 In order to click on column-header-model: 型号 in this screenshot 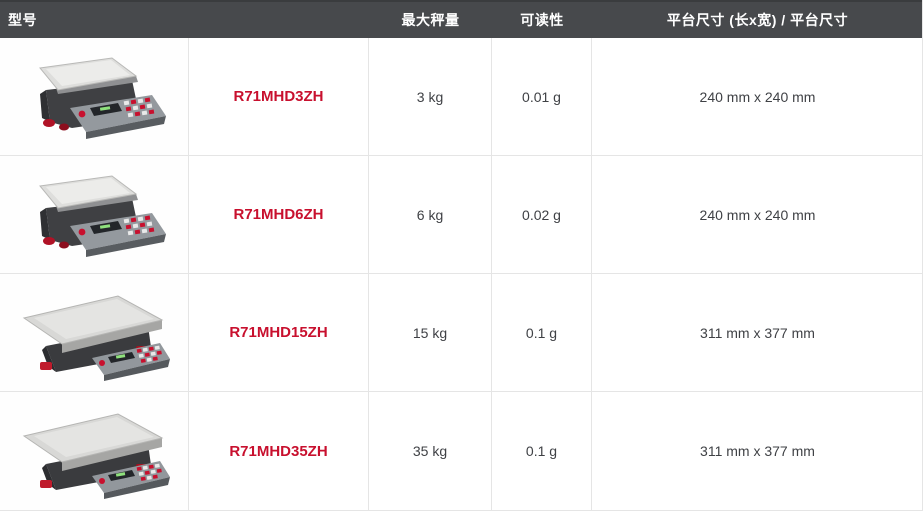, I will do `click(22, 20)`.